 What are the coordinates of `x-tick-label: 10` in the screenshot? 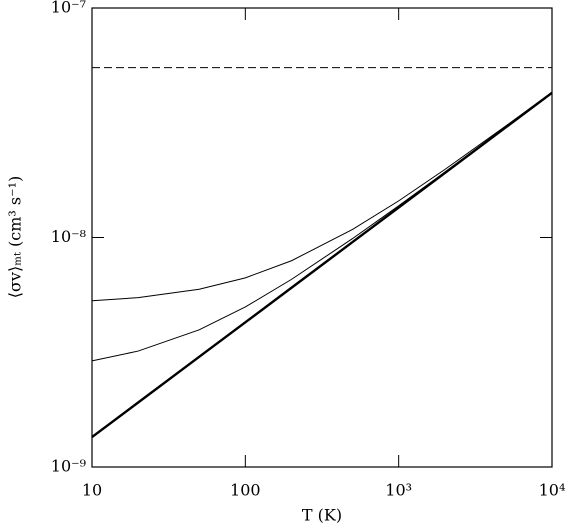 It's located at (92, 490).